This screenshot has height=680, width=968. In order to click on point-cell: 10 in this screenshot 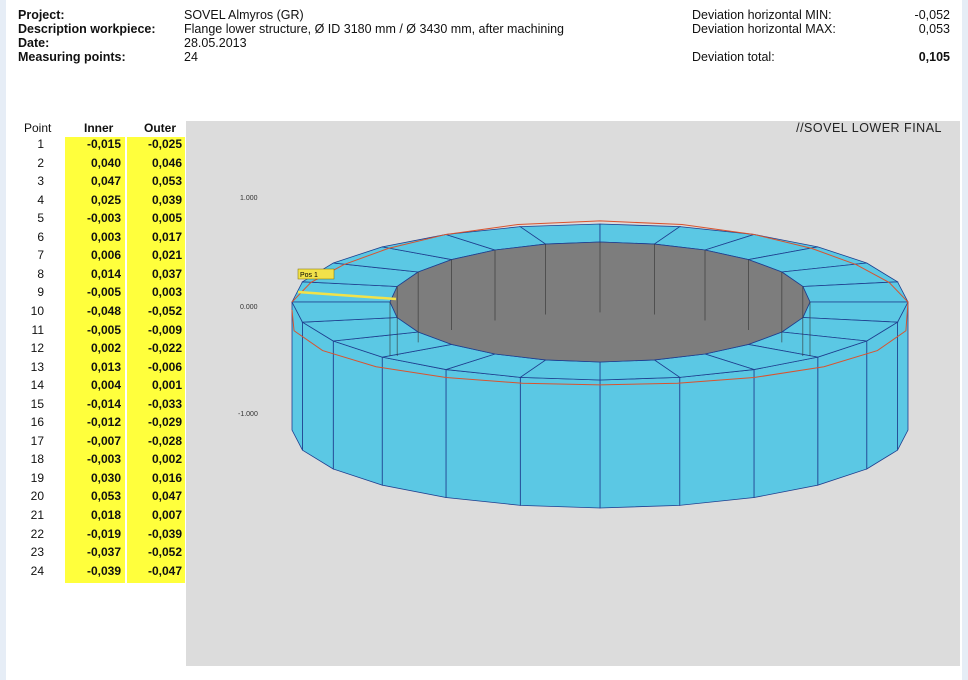, I will do `click(37, 310)`.